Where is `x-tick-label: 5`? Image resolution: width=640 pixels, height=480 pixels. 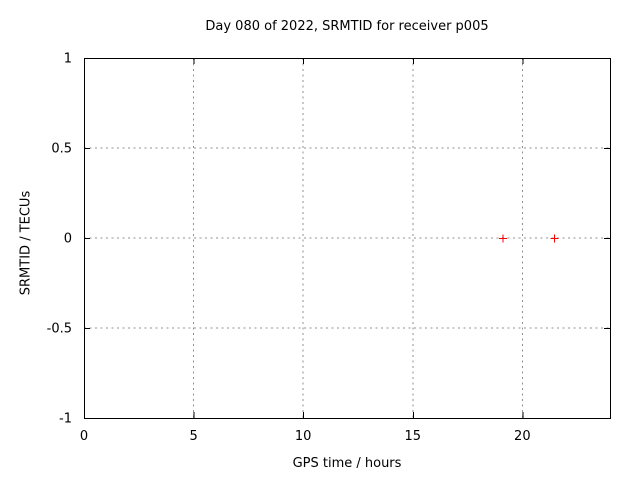
x-tick-label: 5 is located at coordinates (193, 436).